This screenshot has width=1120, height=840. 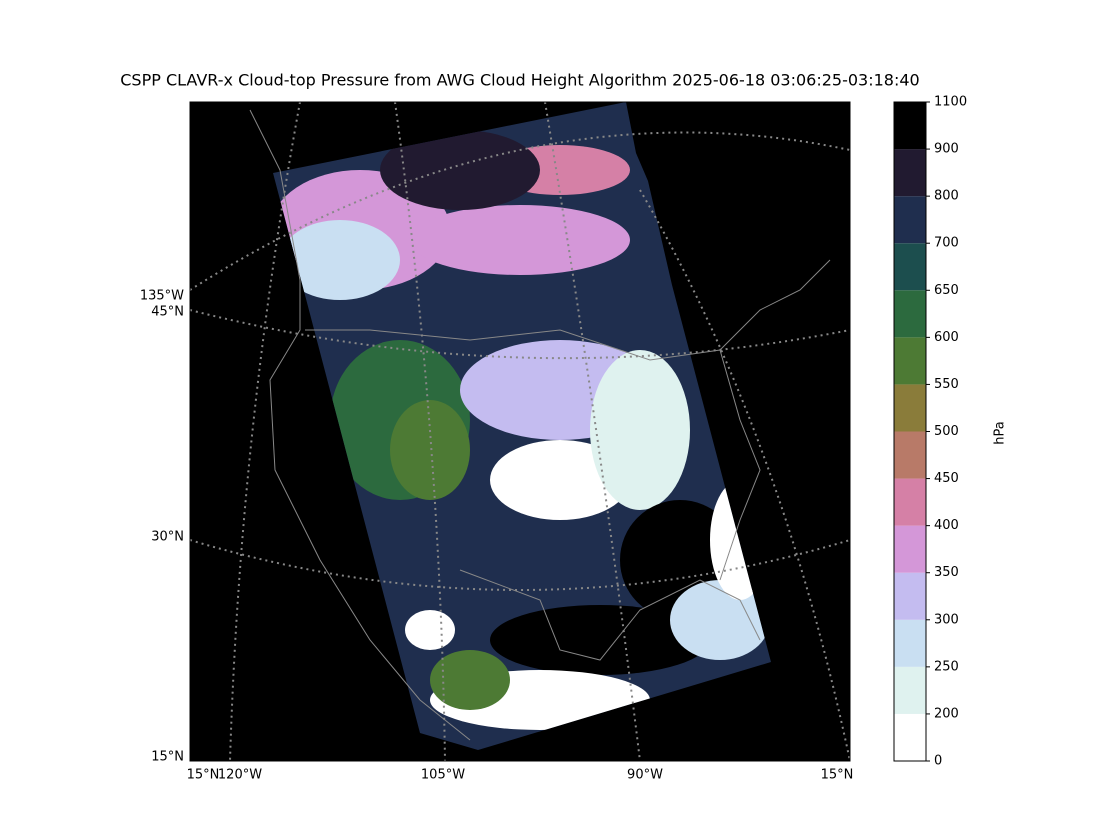 What do you see at coordinates (162, 296) in the screenshot?
I see `latitude-label: 135°W` at bounding box center [162, 296].